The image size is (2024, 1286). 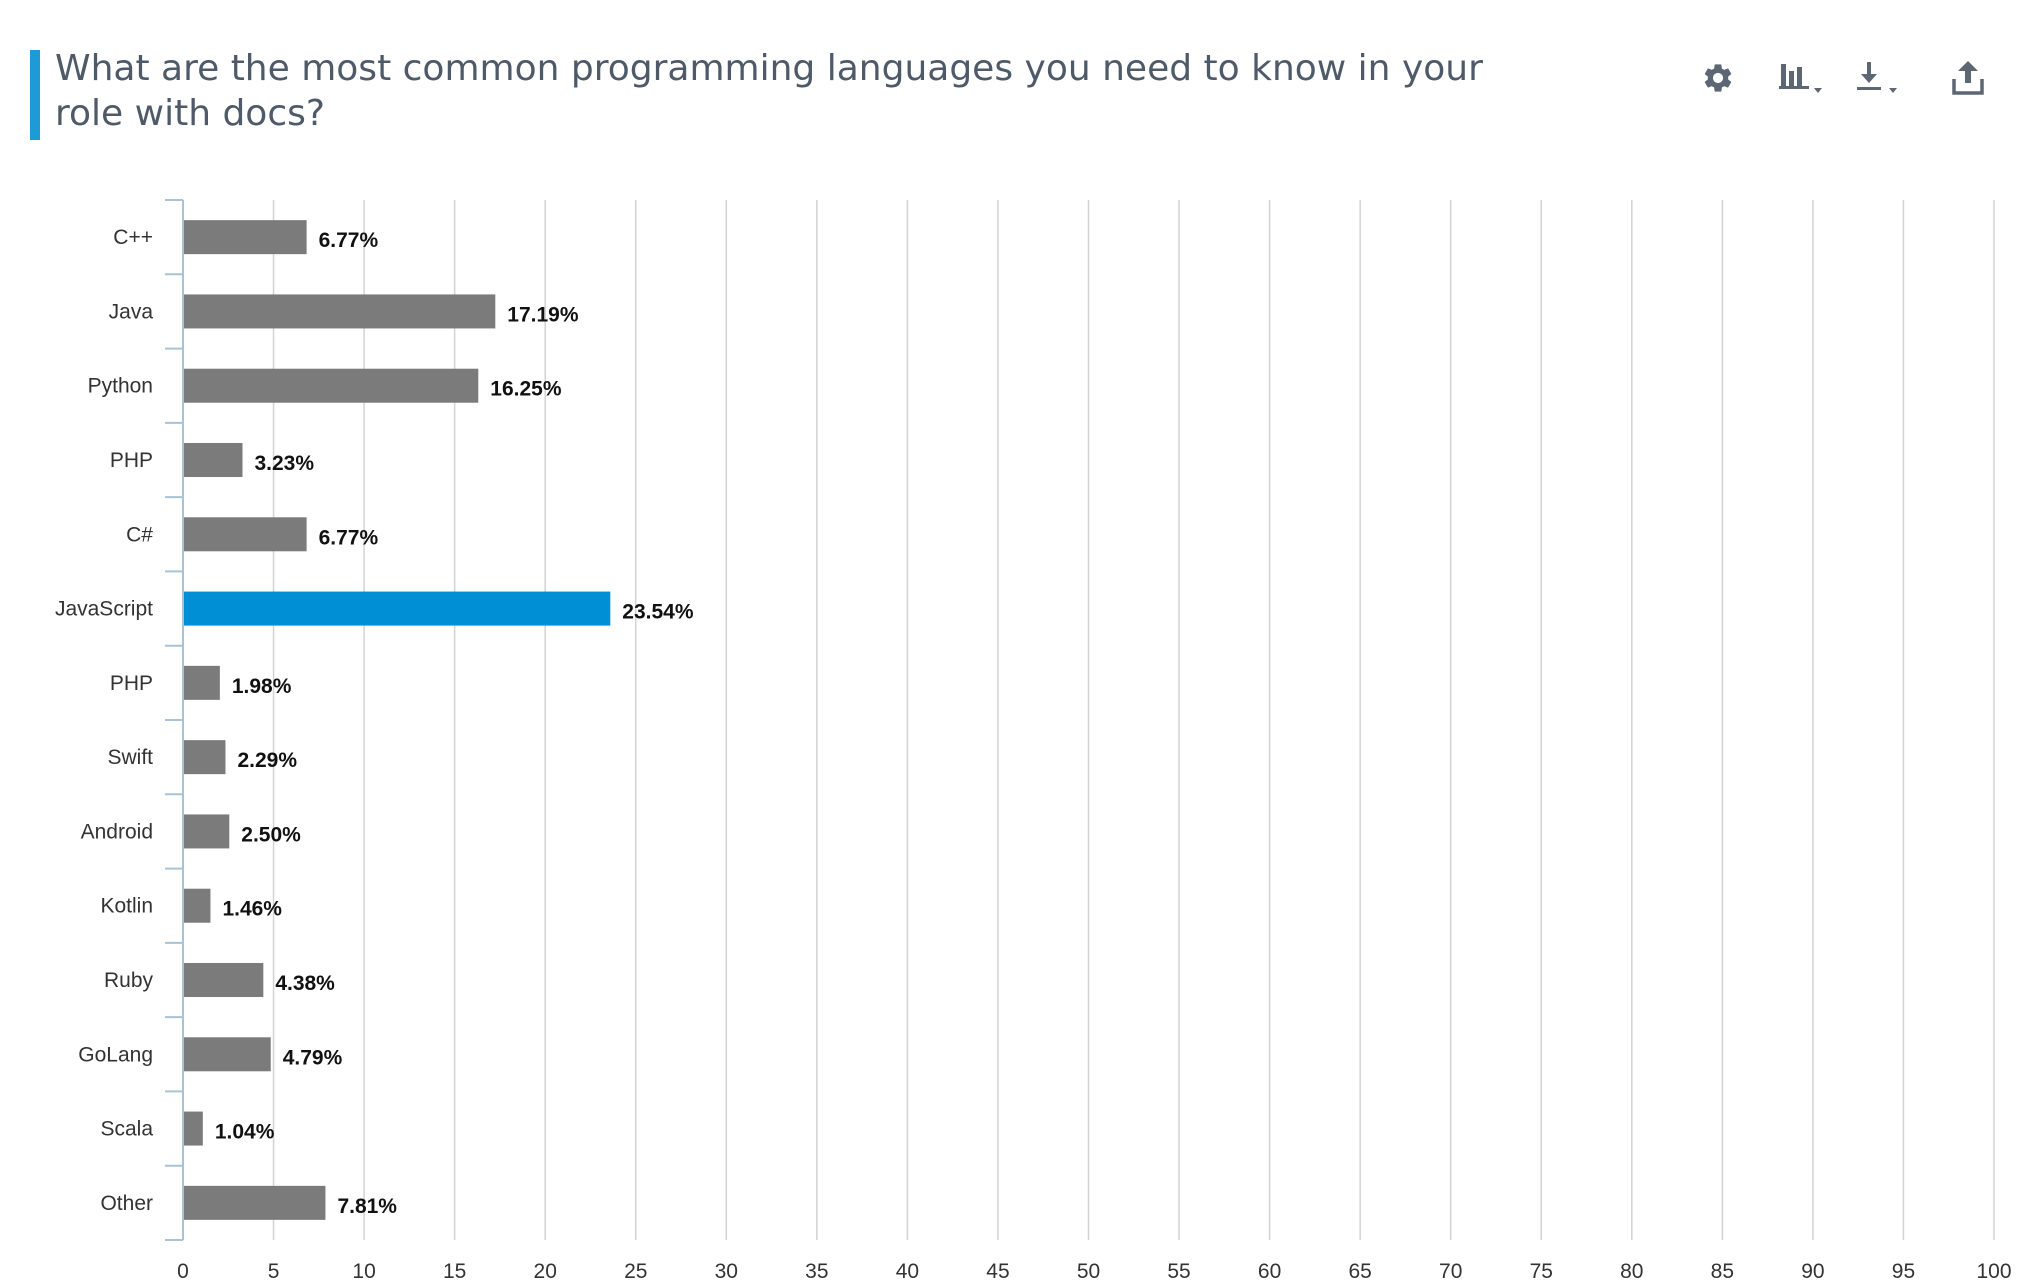 What do you see at coordinates (545, 1271) in the screenshot?
I see `x-tick-label: 20` at bounding box center [545, 1271].